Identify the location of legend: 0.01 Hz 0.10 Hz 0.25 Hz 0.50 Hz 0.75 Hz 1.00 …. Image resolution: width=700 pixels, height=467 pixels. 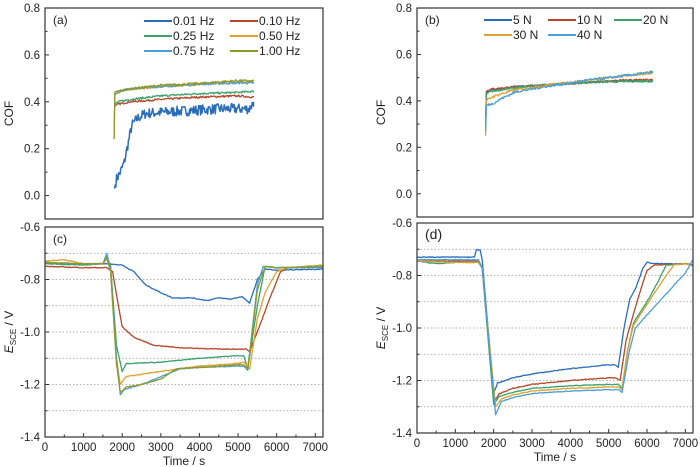
(222, 36).